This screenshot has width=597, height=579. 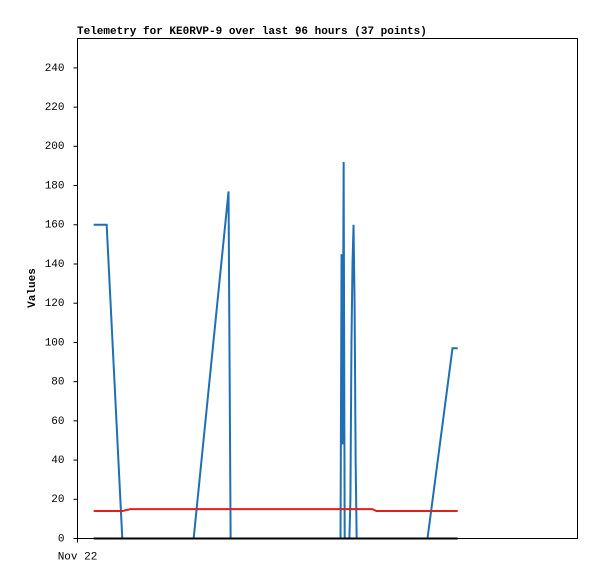 I want to click on y-tick-label: 80, so click(x=57, y=383).